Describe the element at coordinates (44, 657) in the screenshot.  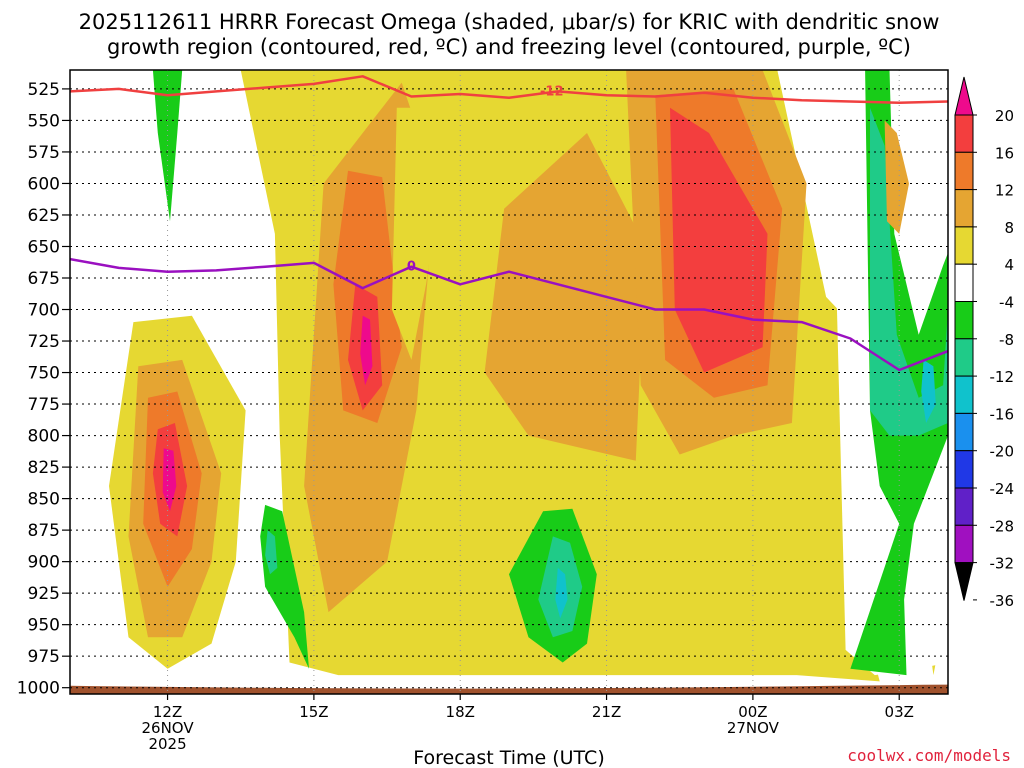
I see `y-tick-label: 975` at that location.